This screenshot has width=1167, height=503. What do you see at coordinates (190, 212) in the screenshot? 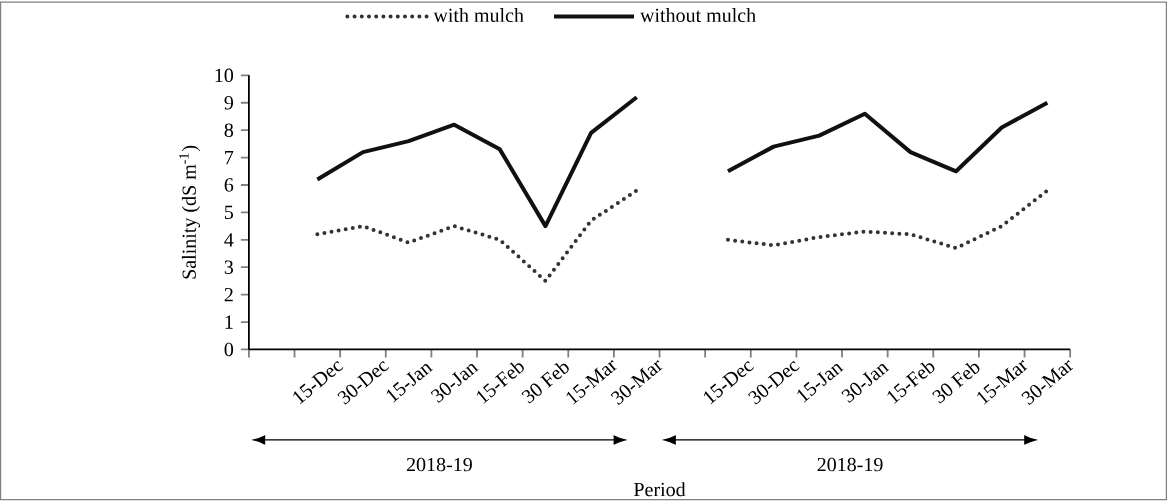
I see `y-axis-title: Salinity (dS m$^{-1}$)` at bounding box center [190, 212].